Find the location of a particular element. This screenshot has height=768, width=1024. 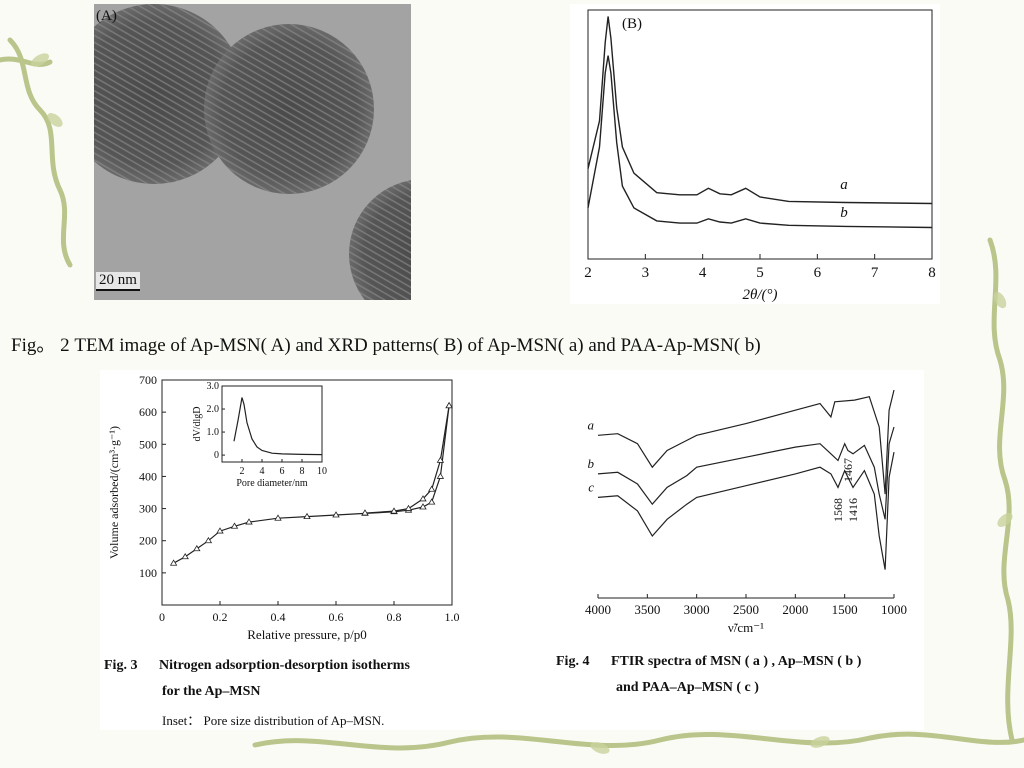

xrd-x-tick-label: 7 is located at coordinates (875, 273).